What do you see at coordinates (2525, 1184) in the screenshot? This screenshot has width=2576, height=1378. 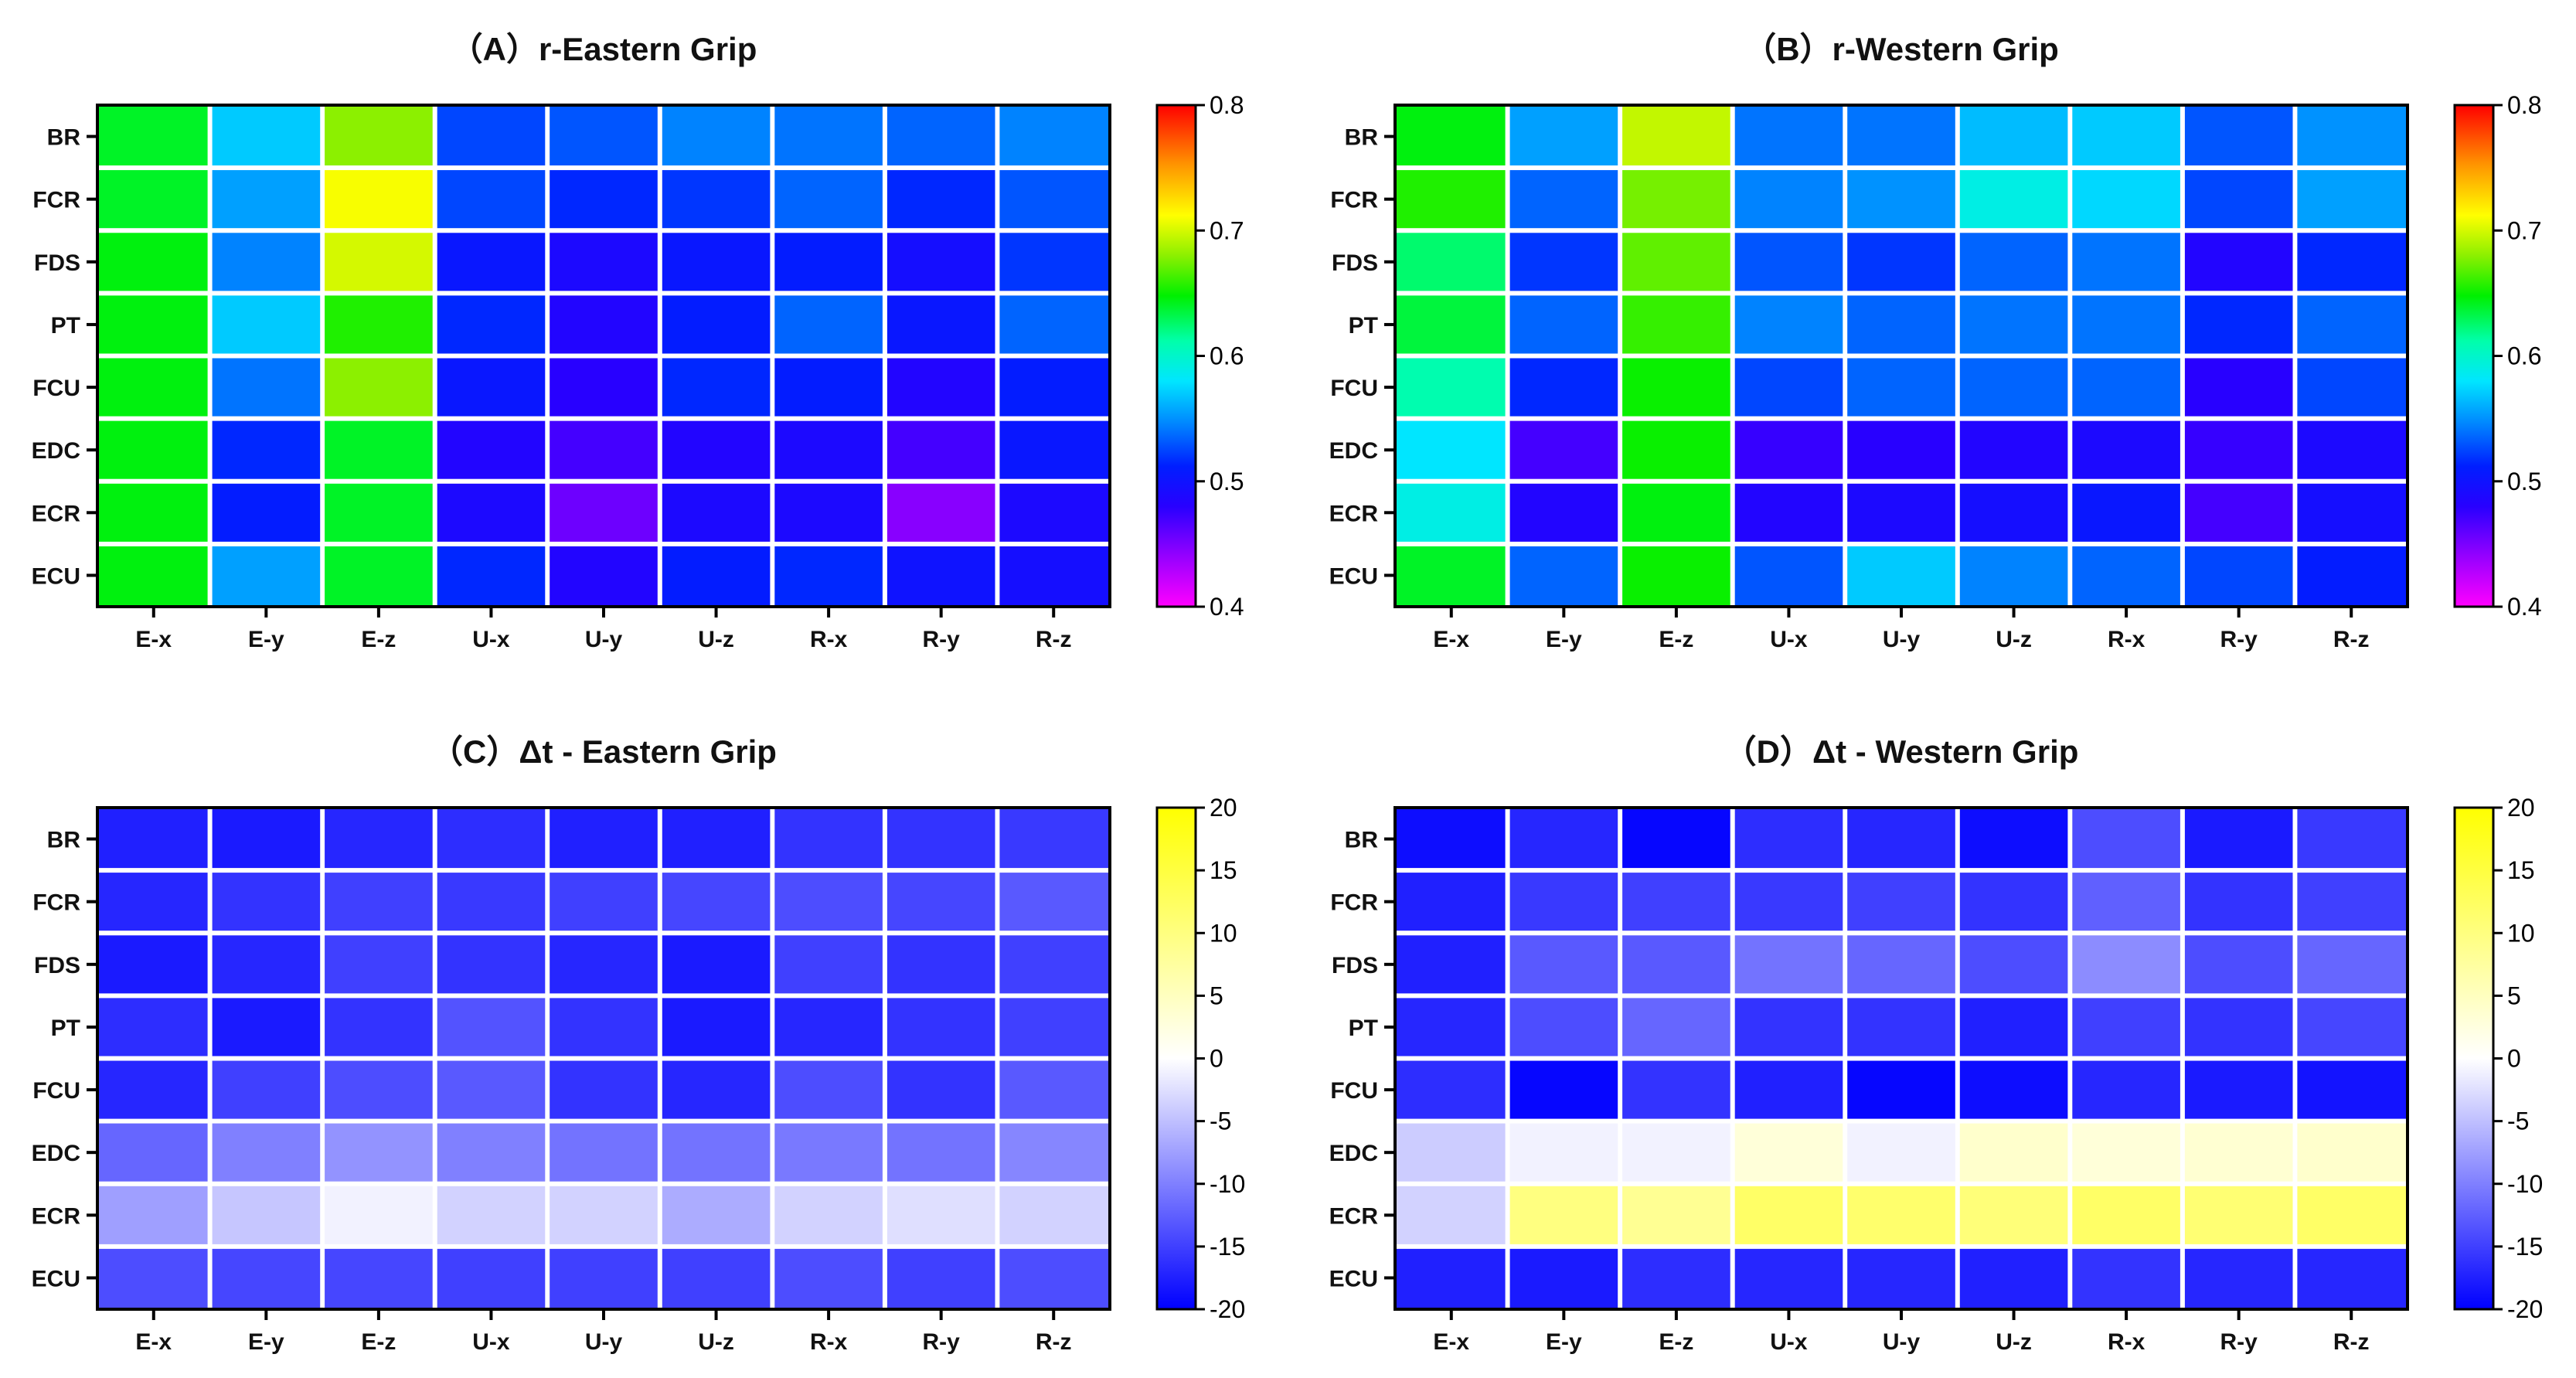 I see `colorbar-tick-label: -10` at bounding box center [2525, 1184].